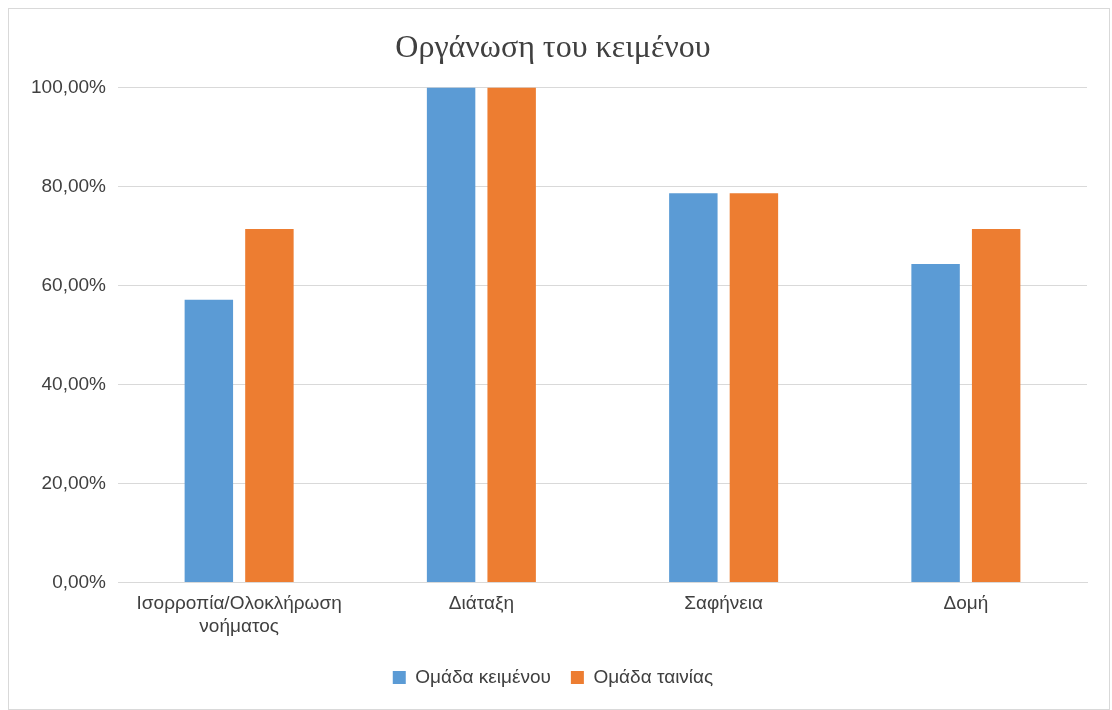  What do you see at coordinates (966, 603) in the screenshot?
I see `x-tick-label: Δομή` at bounding box center [966, 603].